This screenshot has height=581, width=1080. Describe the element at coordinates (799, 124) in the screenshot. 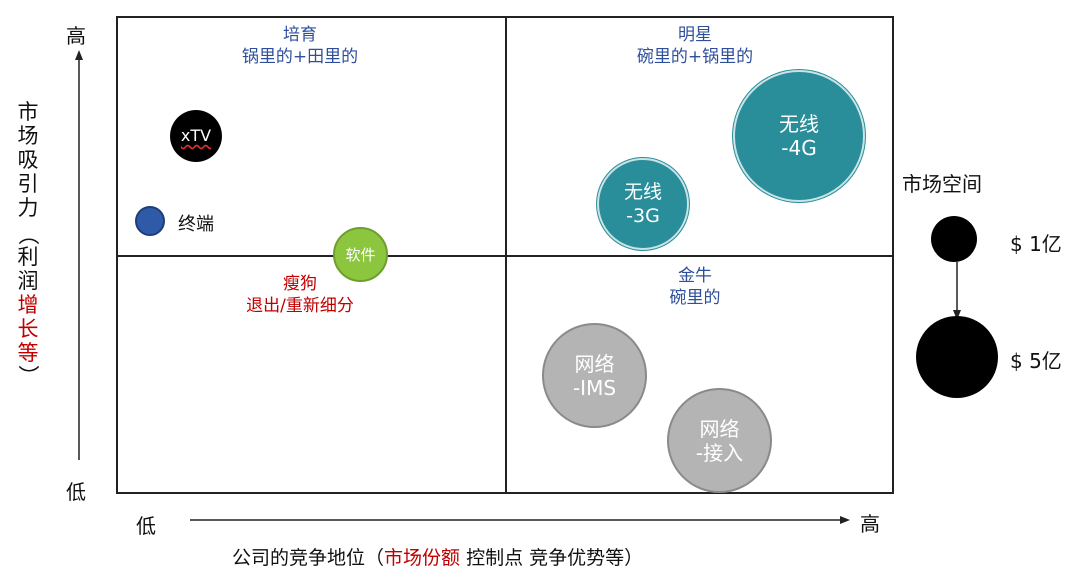

I see `bubble-wireless-4g-line1: 无线` at that location.